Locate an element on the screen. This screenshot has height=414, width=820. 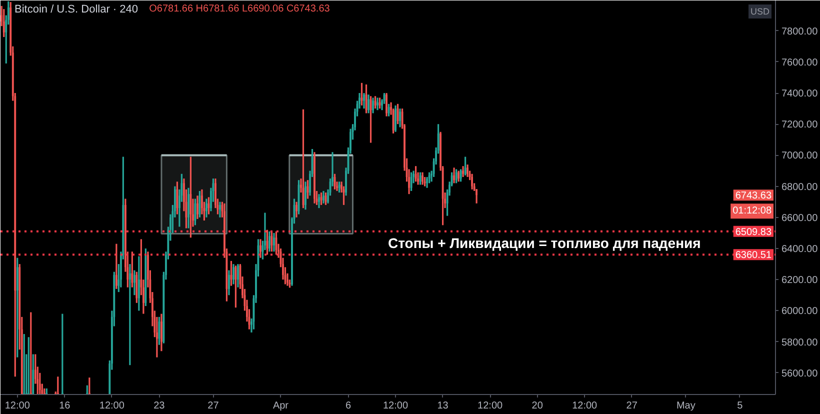
annotation: Стопы + Ликвидации = топливо для падения is located at coordinates (544, 243).